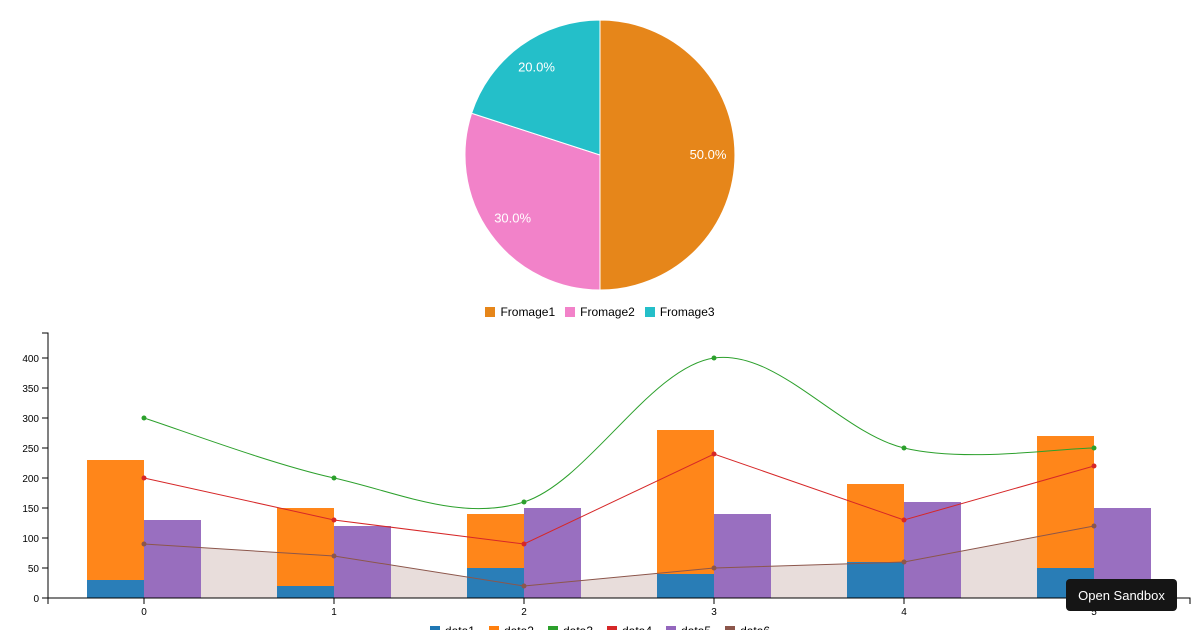  I want to click on pie-slice-label: 50.0%, so click(708, 154).